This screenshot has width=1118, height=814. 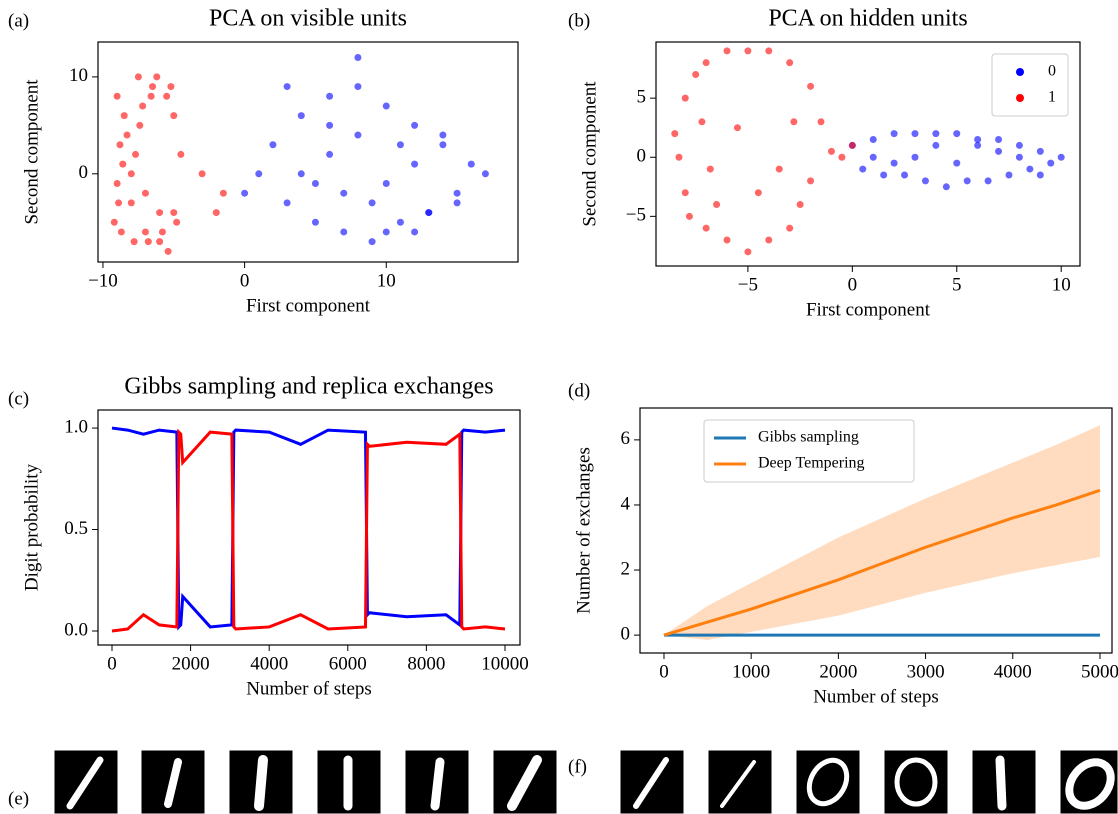 I want to click on x-tick-label: 6000, so click(x=348, y=663).